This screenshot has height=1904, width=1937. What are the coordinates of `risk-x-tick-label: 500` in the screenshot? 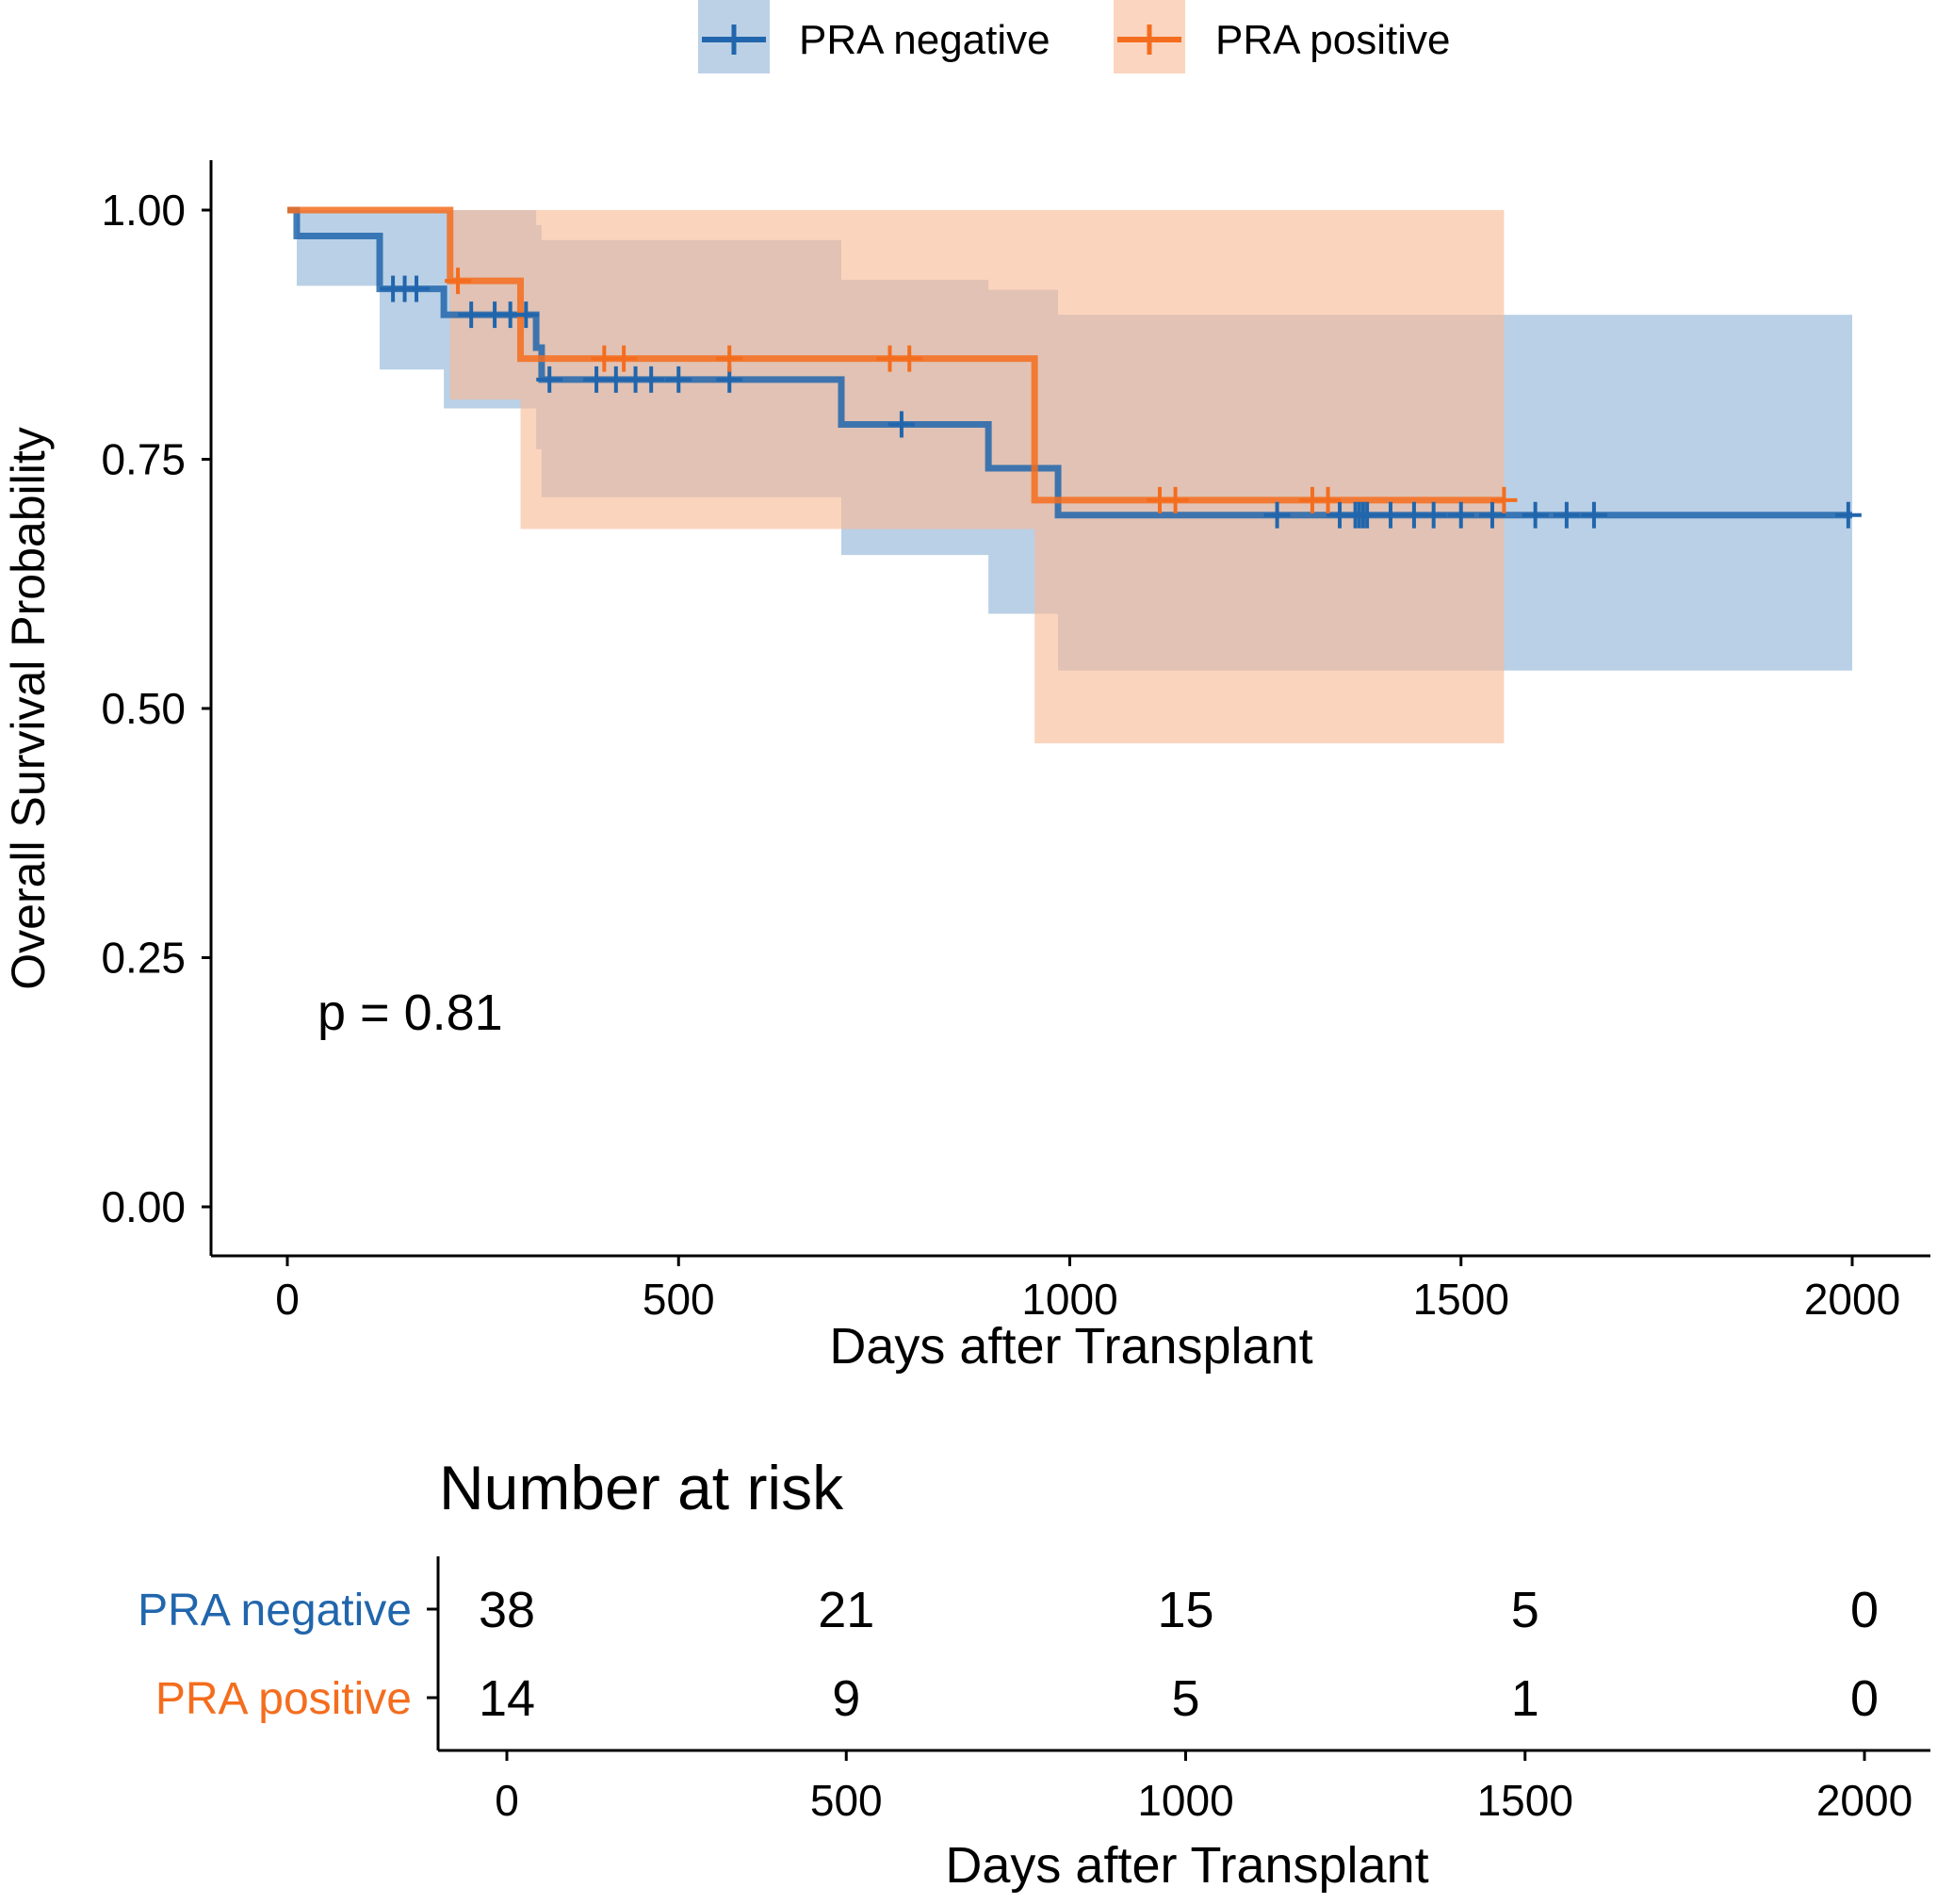 It's located at (846, 1801).